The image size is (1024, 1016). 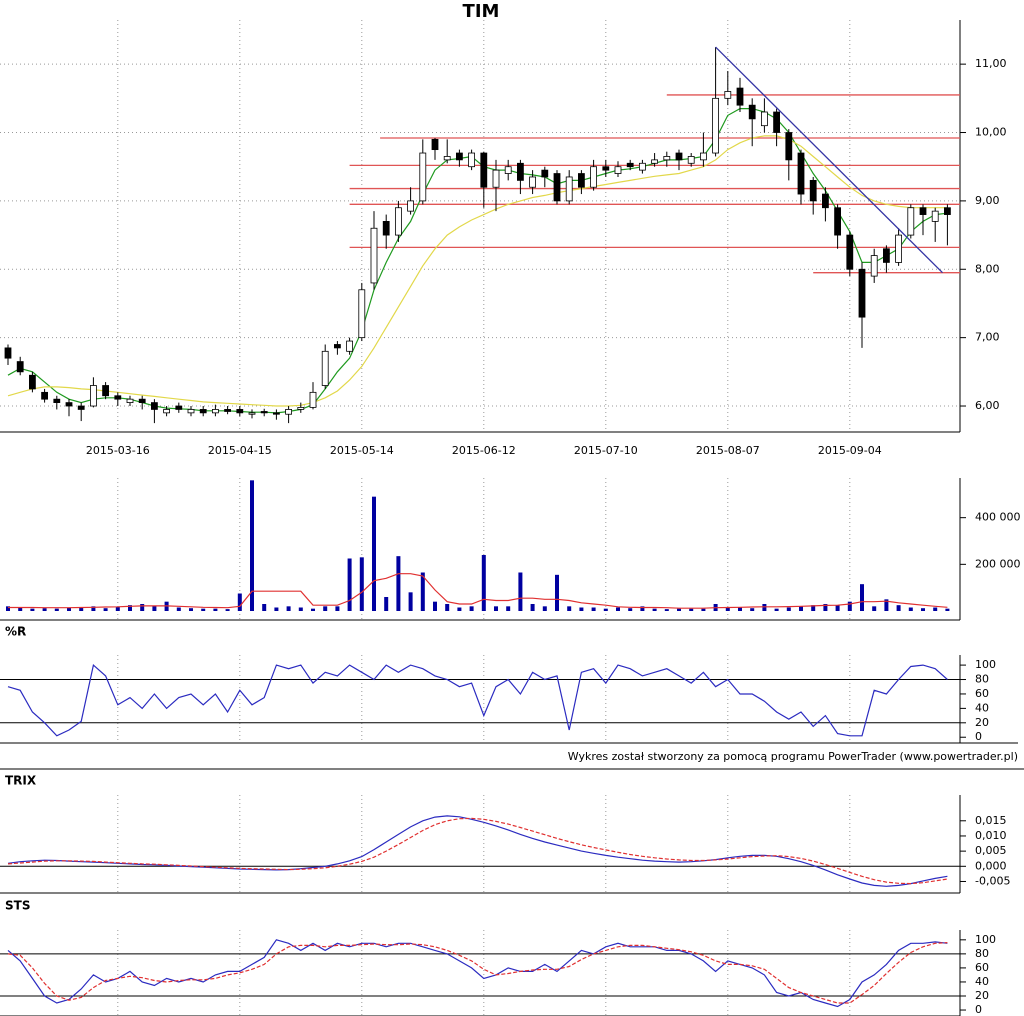 What do you see at coordinates (728, 450) in the screenshot?
I see `x-tick-label: 2015-08-07` at bounding box center [728, 450].